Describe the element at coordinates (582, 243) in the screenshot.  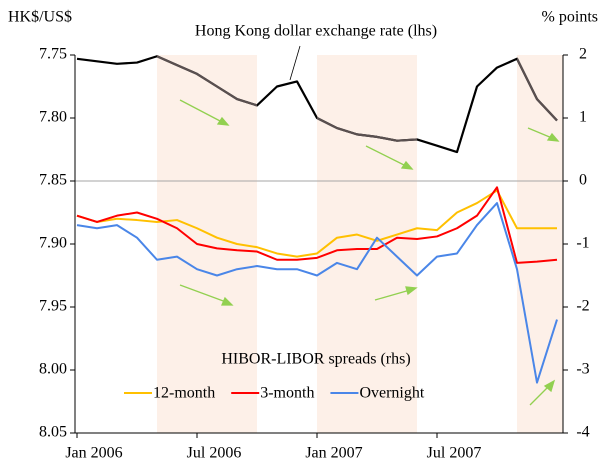
I see `y2-tick-label: -1` at that location.